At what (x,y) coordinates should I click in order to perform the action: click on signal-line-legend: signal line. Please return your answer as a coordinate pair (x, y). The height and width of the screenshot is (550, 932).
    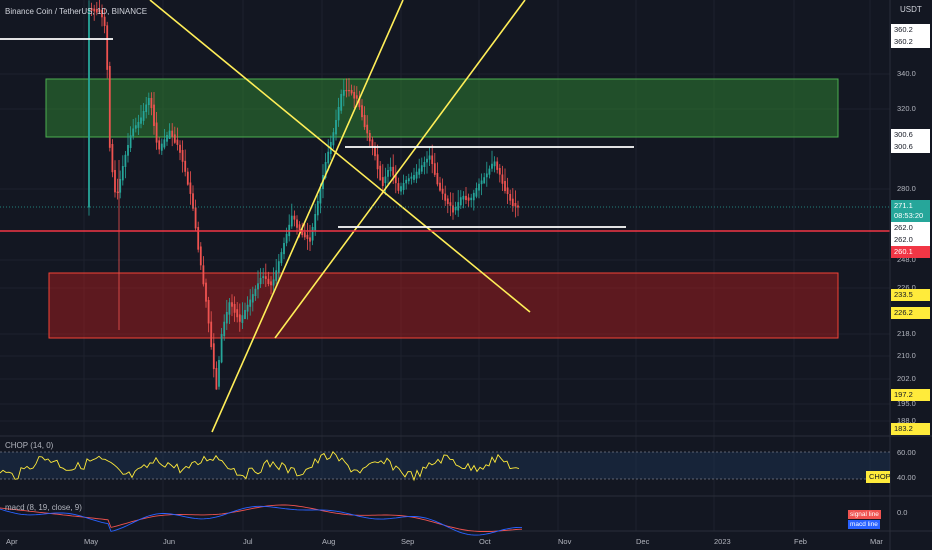
    Looking at the image, I should click on (864, 514).